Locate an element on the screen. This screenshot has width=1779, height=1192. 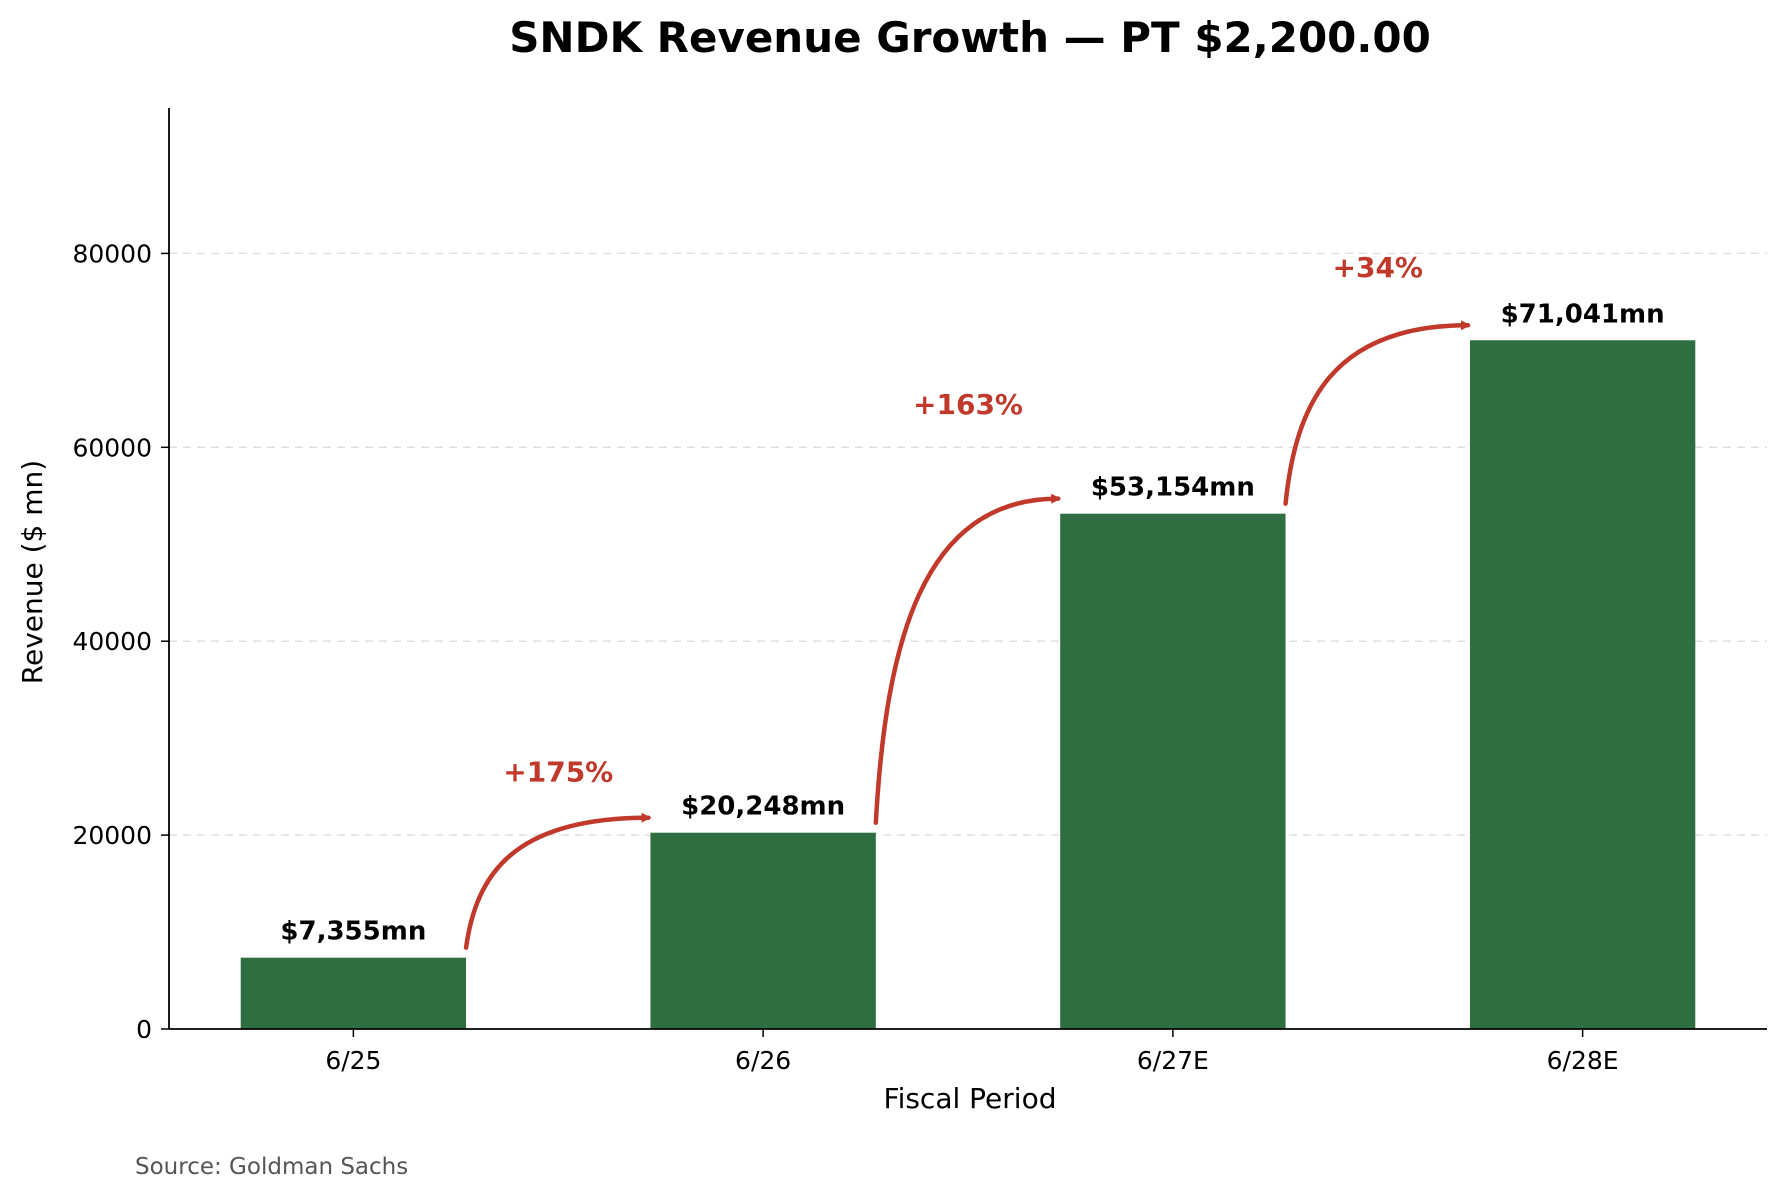
y-axis-ticks: 0 20000 40000 60000 80000 is located at coordinates (120, 641).